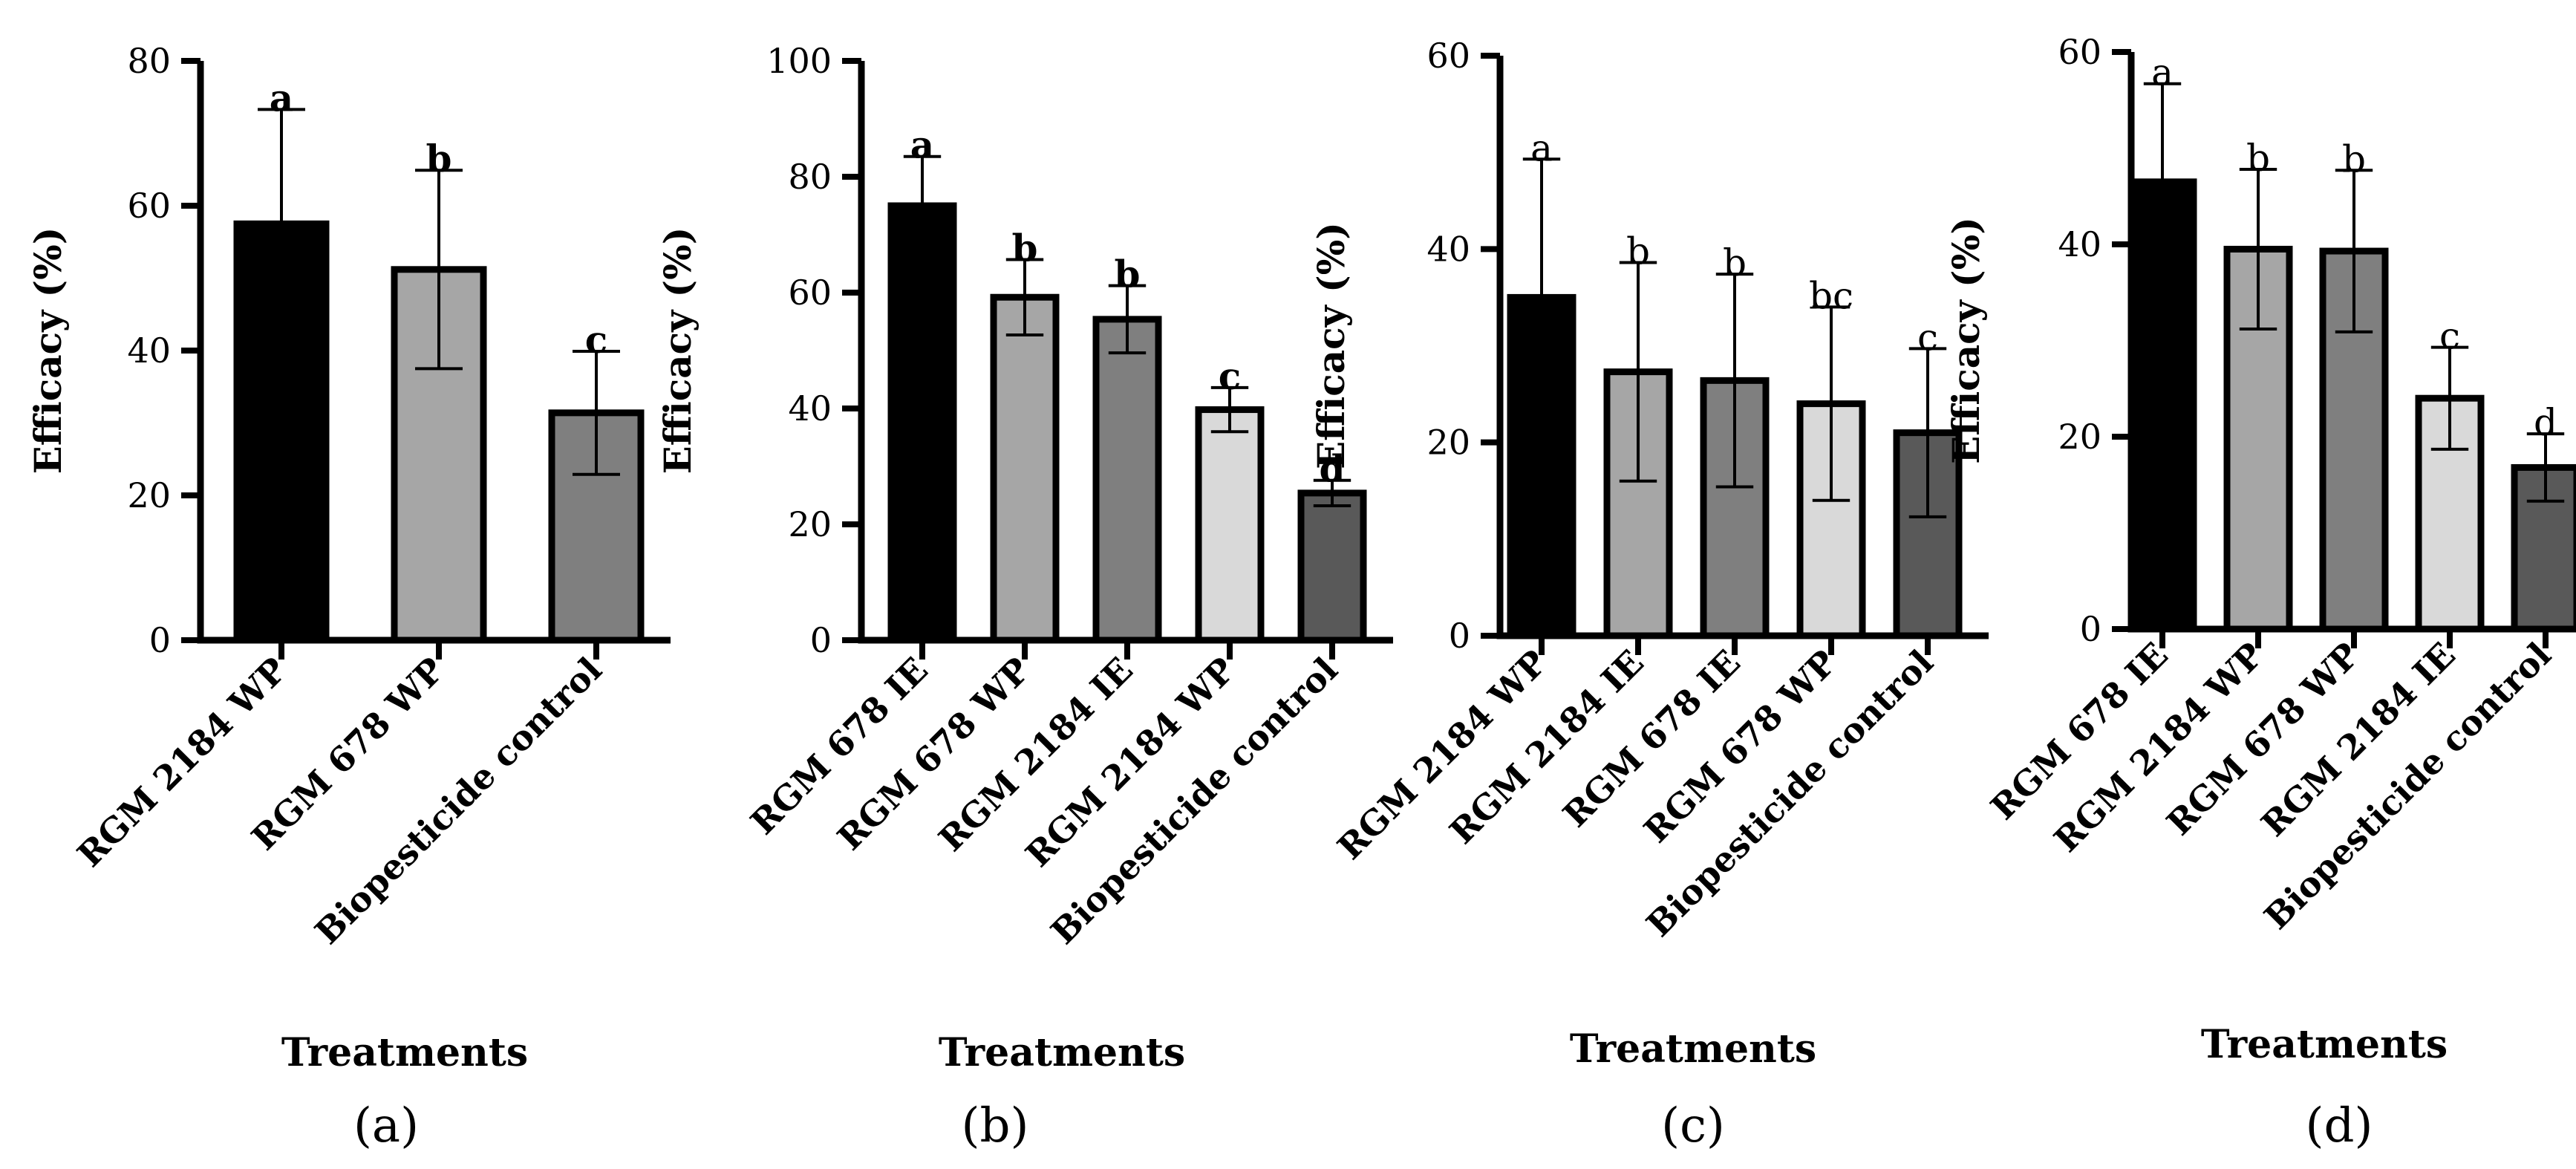  Describe the element at coordinates (1831, 295) in the screenshot. I see `significance-letter: bc` at that location.